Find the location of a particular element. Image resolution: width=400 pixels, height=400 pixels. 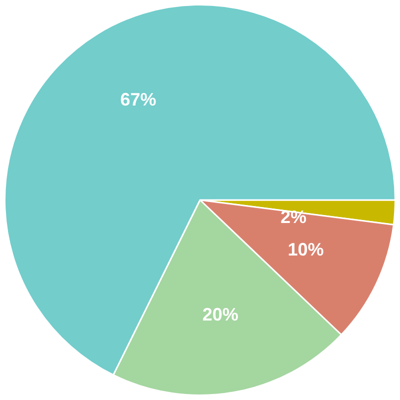

data-label: 20% is located at coordinates (220, 314).